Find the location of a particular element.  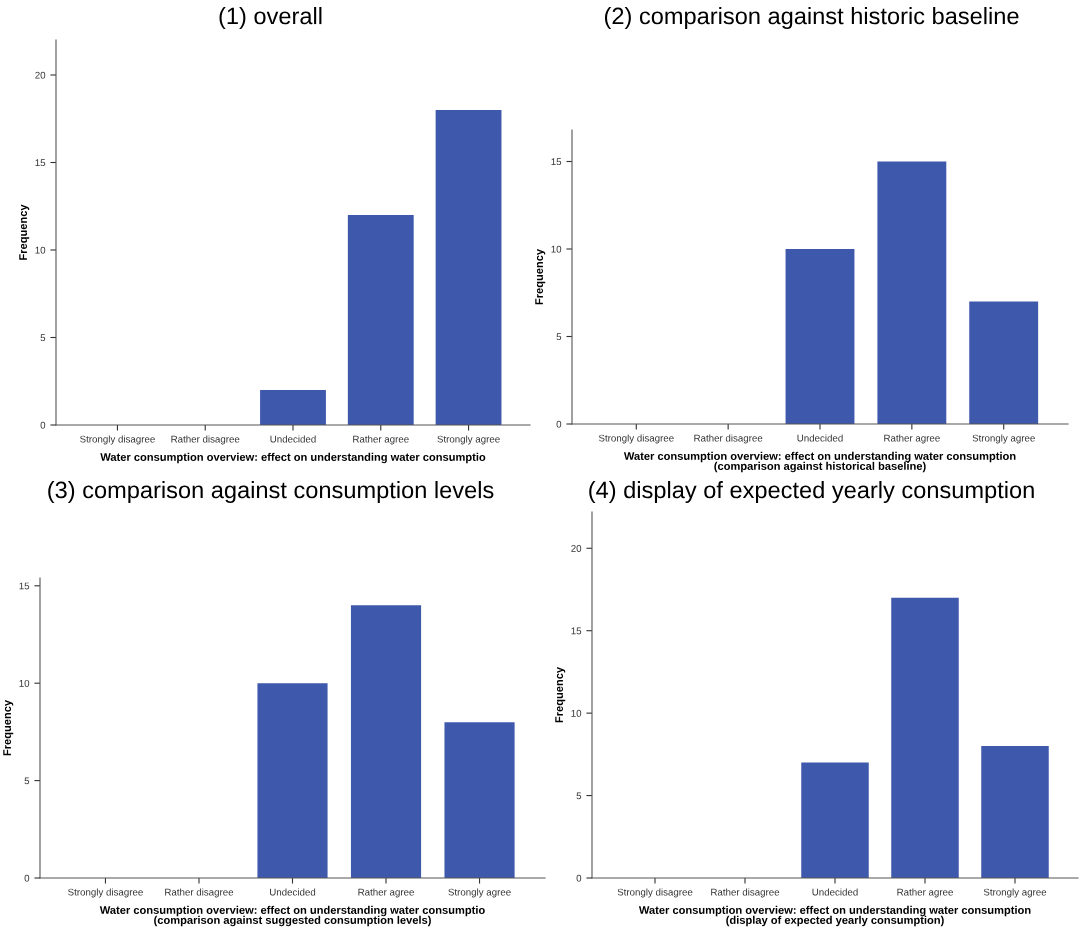

x-axis-title: Water consumption overview: effect on understanding water consumption (display of expected yearly consumption) is located at coordinates (834, 916).